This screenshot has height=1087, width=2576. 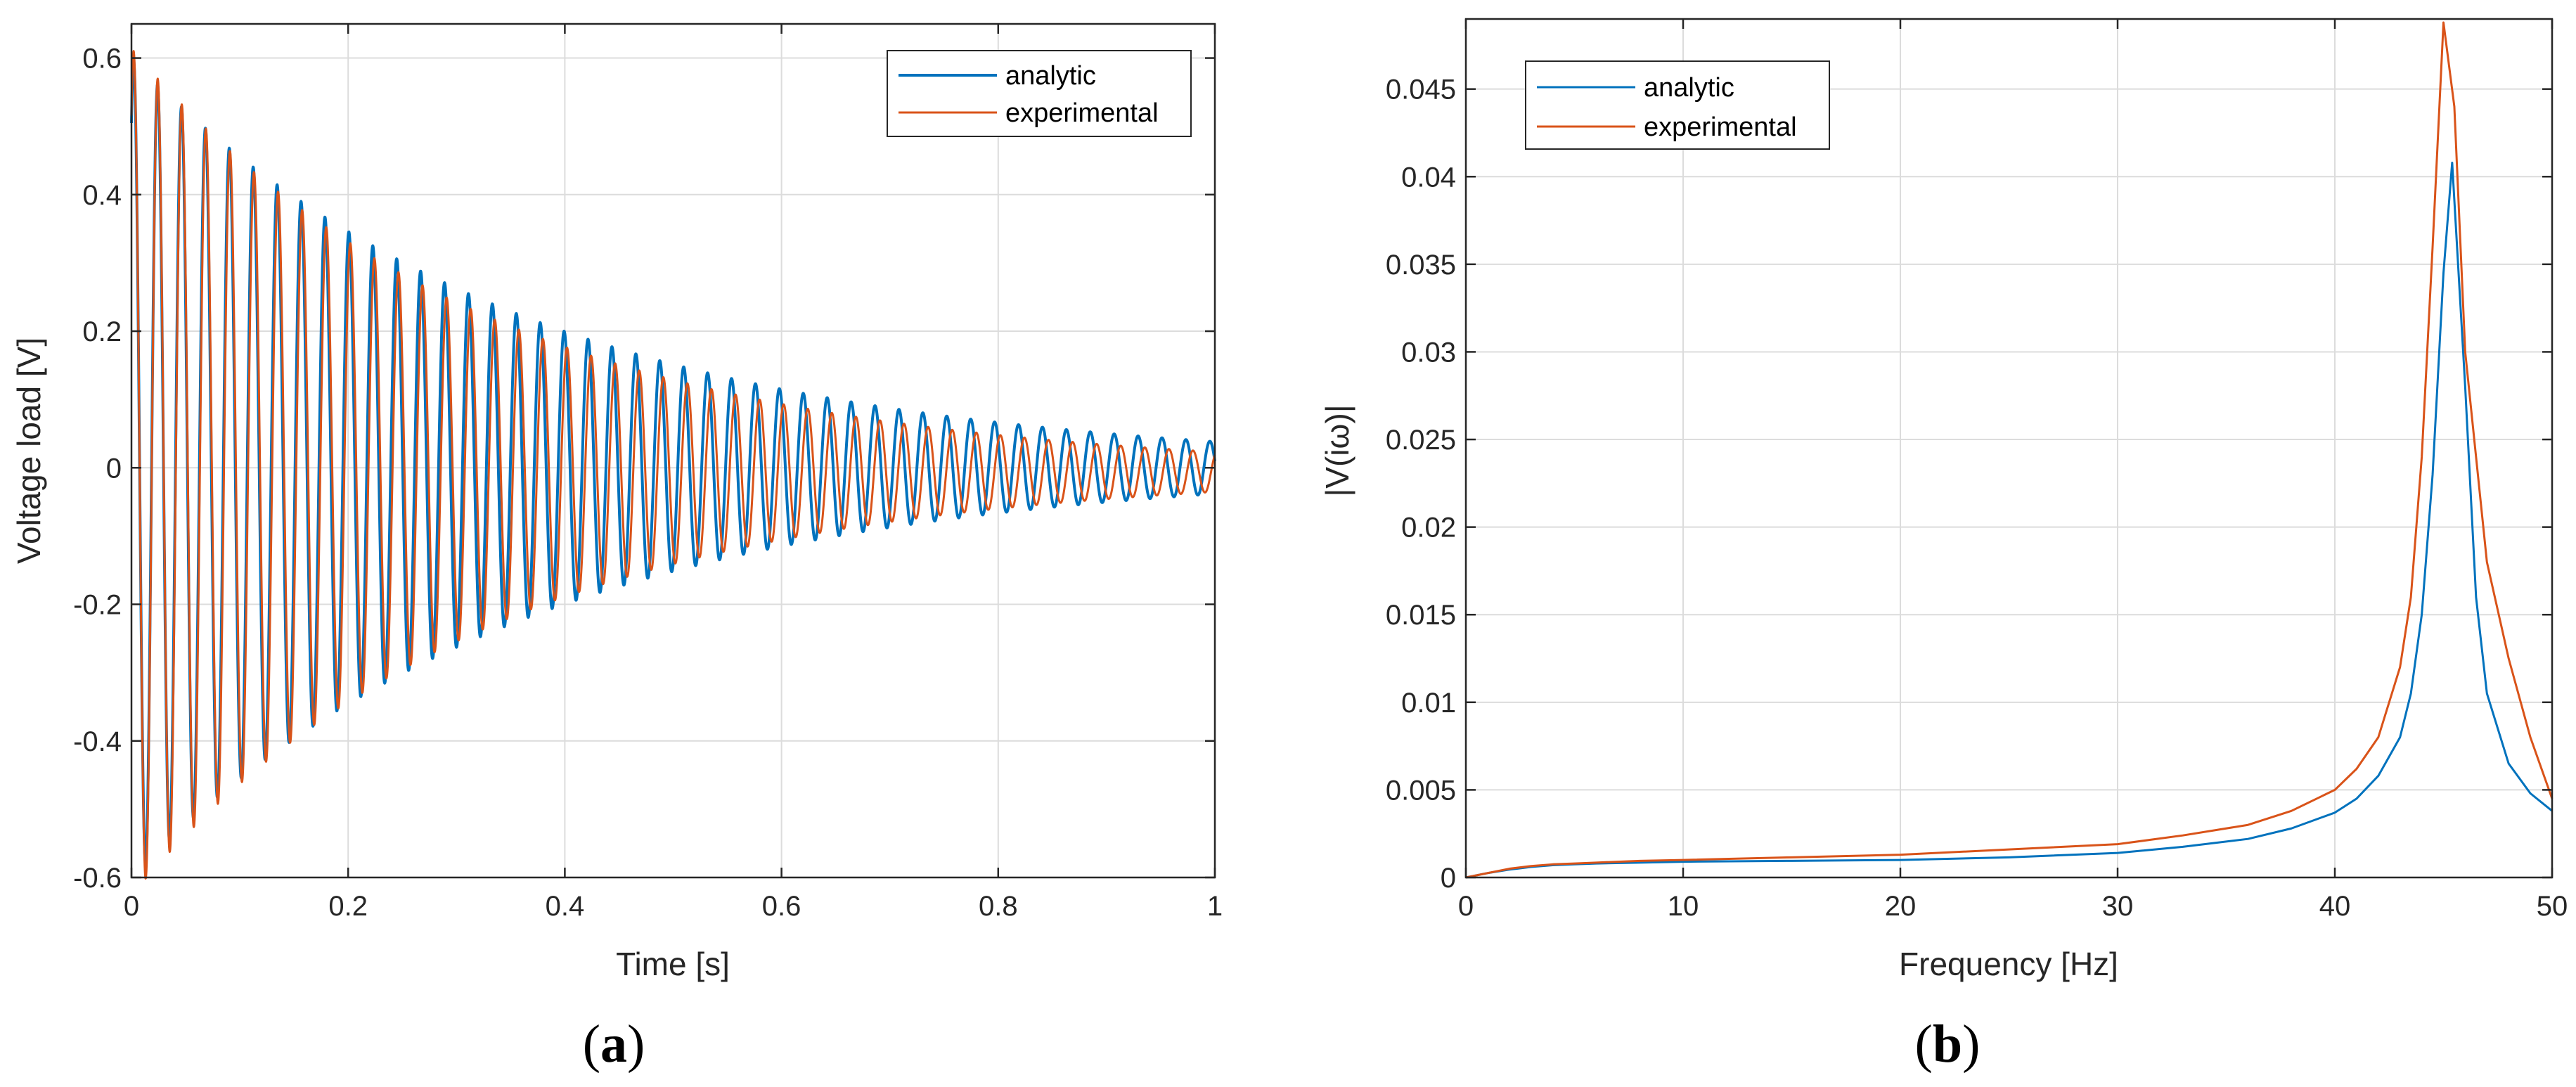 I want to click on panel-a-caption-letter: a, so click(x=613, y=1044).